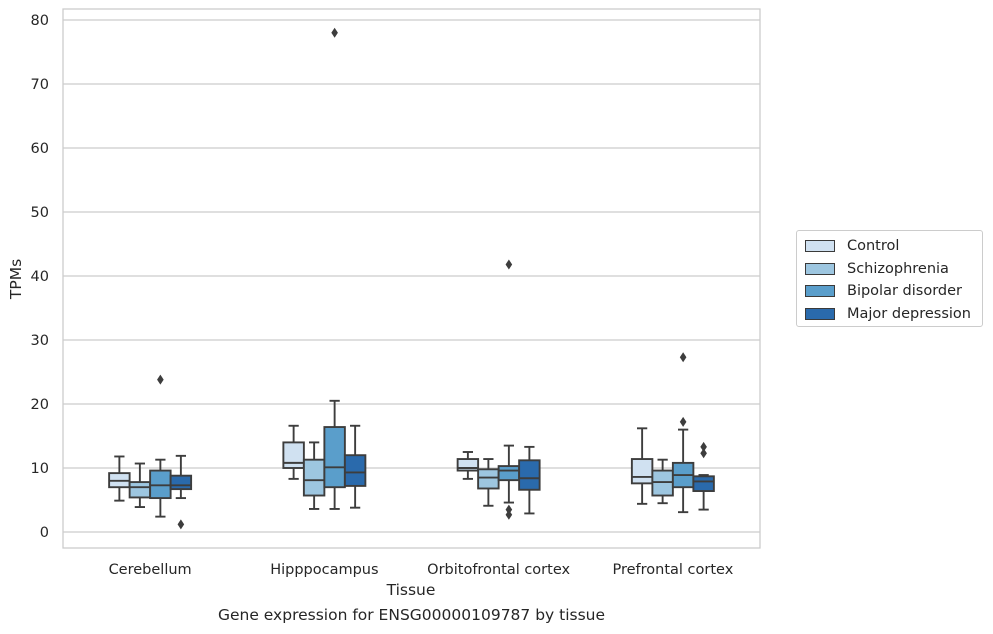 The height and width of the screenshot is (634, 993). I want to click on y-tick-label: 70, so click(40, 85).